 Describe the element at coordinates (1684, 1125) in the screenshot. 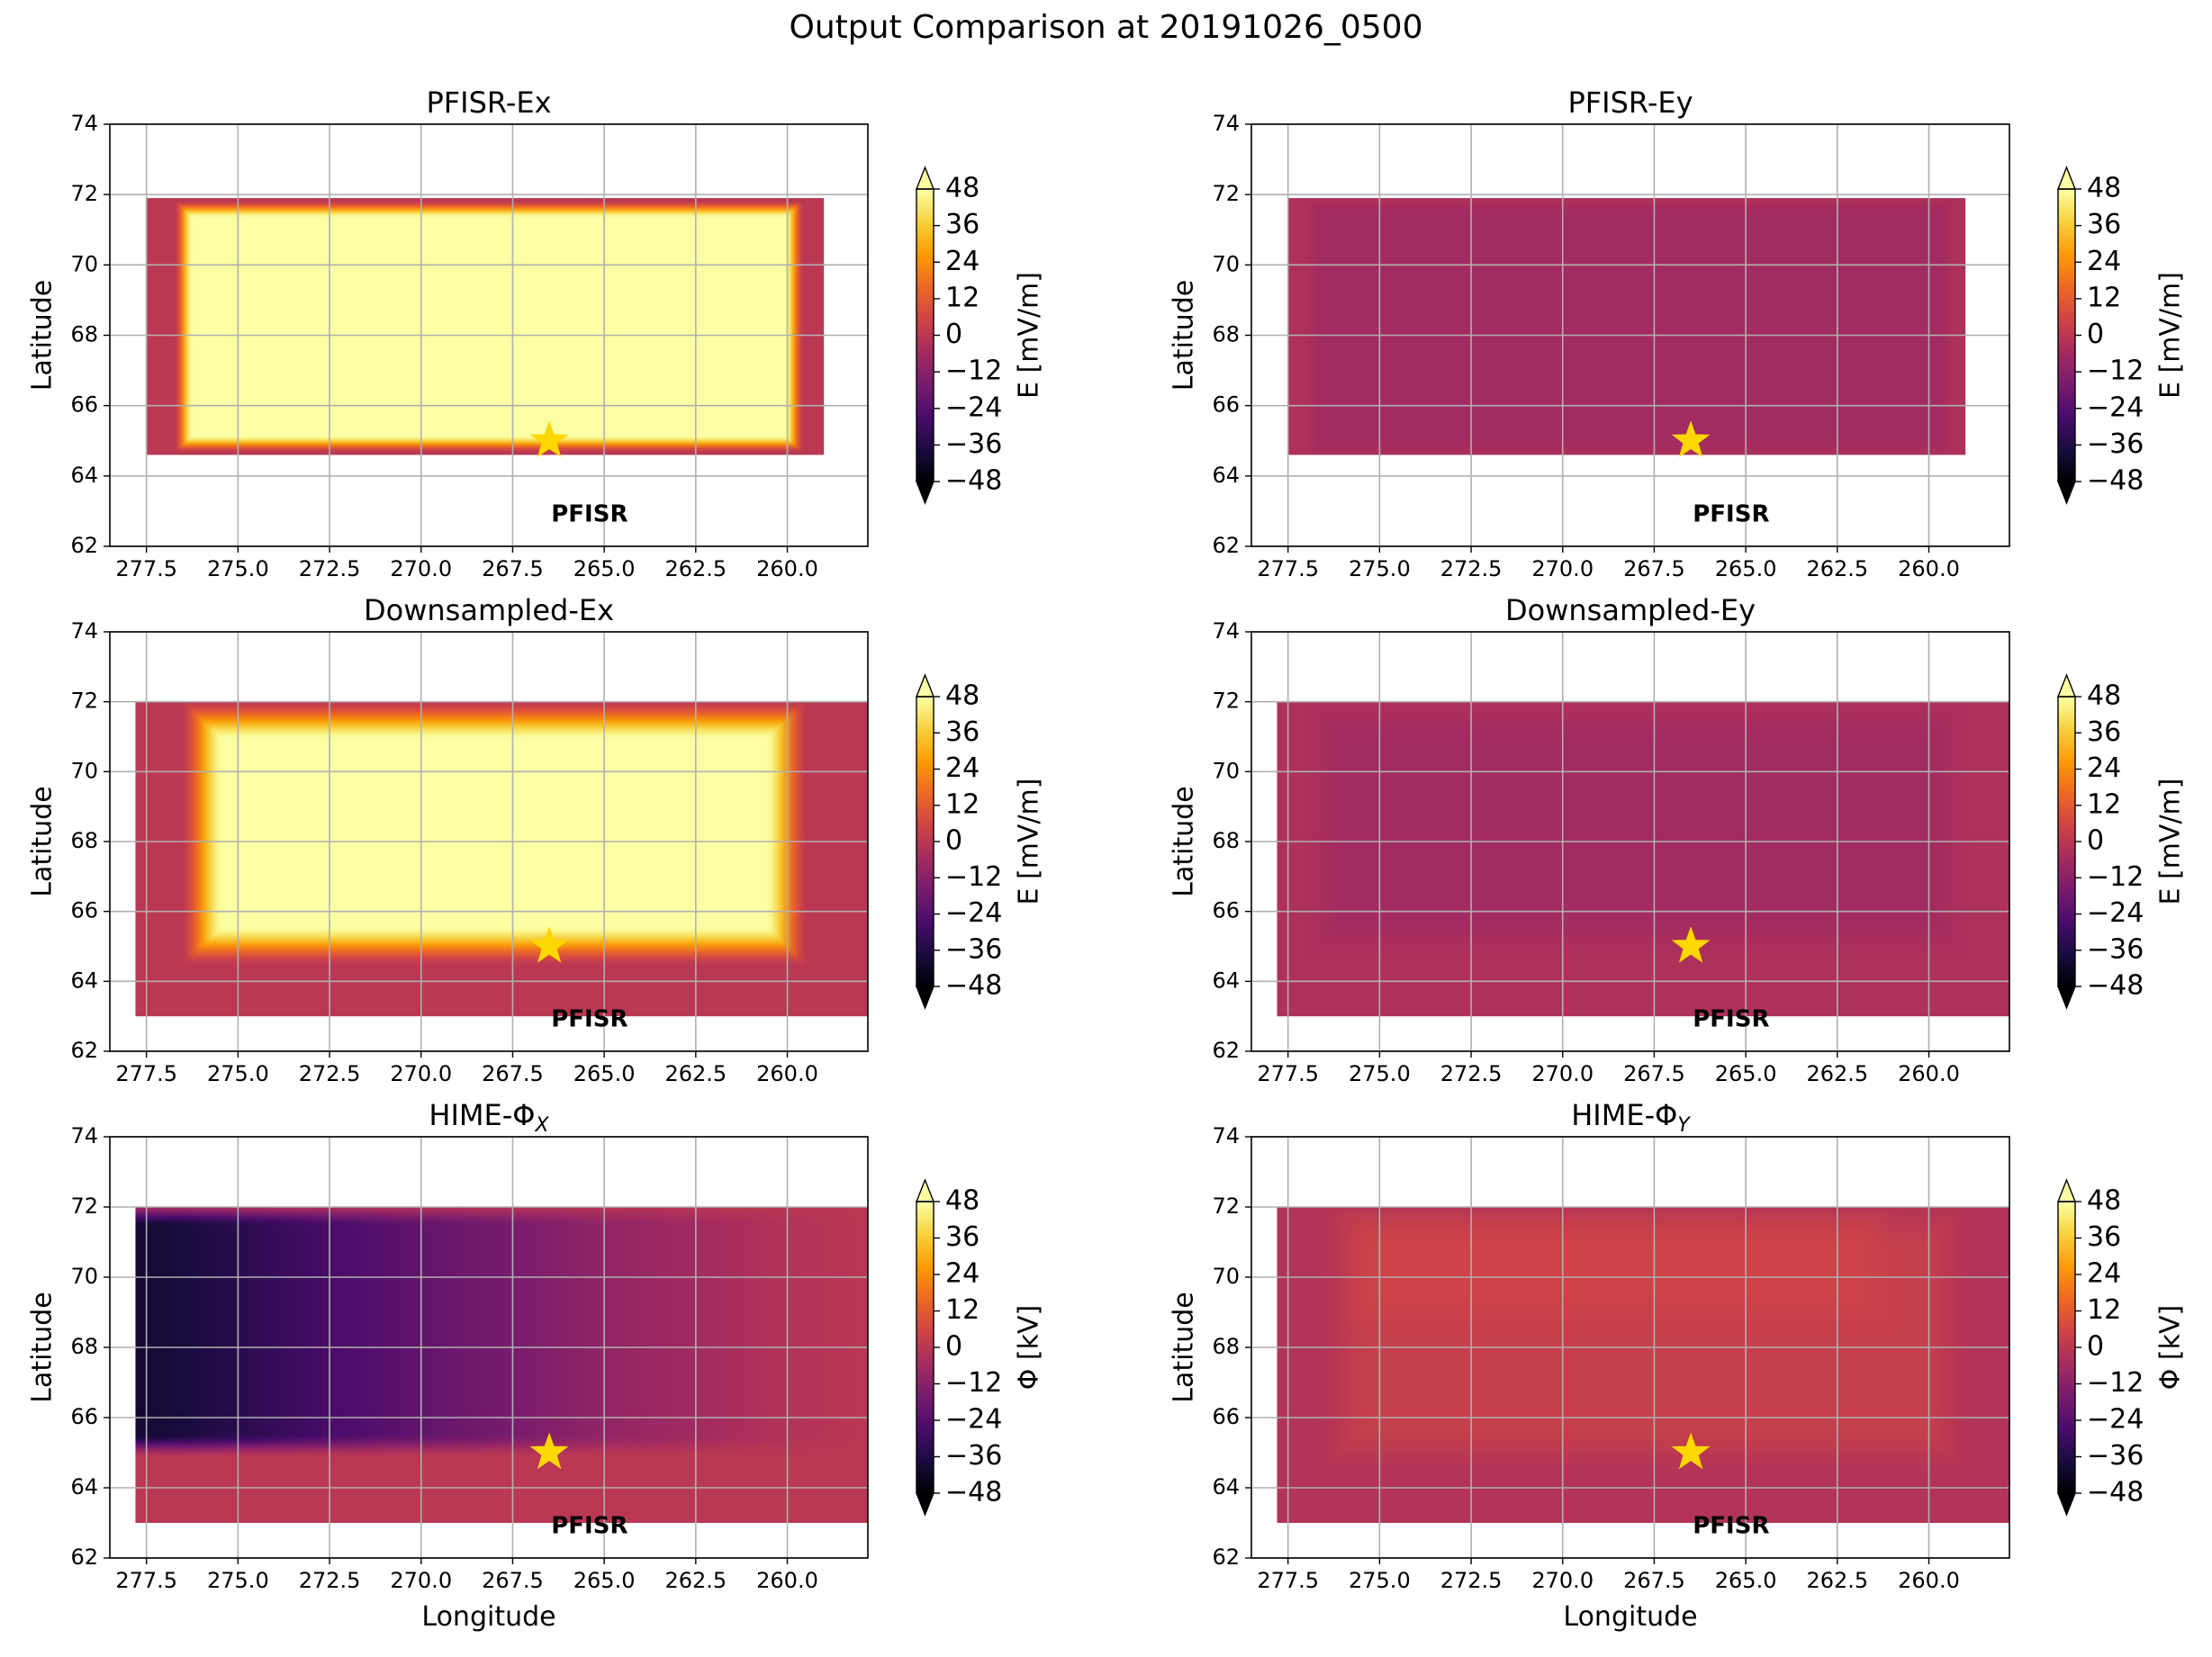

I see `subplot-title-subscript: Y` at that location.